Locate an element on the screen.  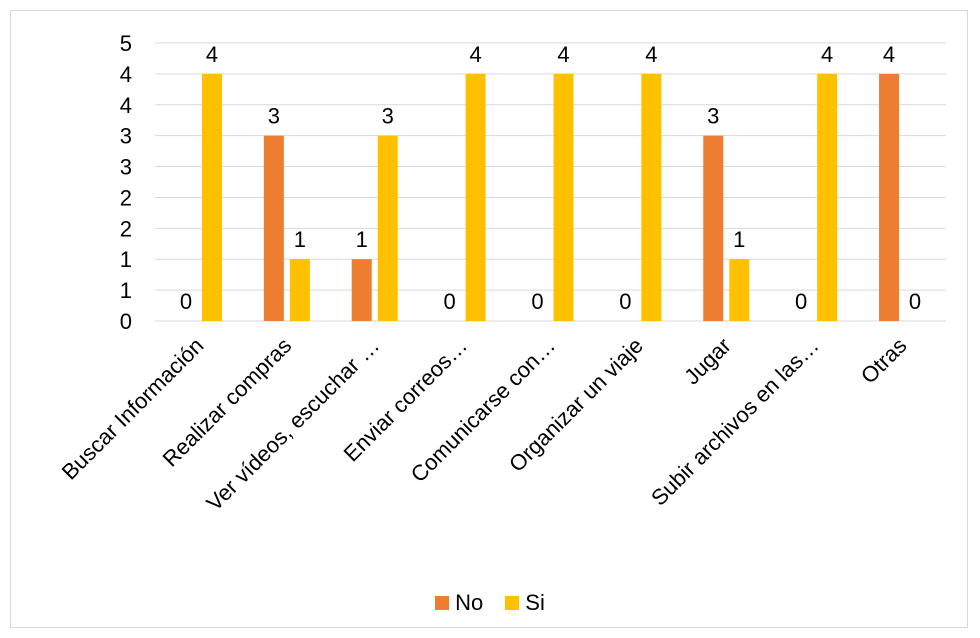
legend: No Si is located at coordinates (490, 603).